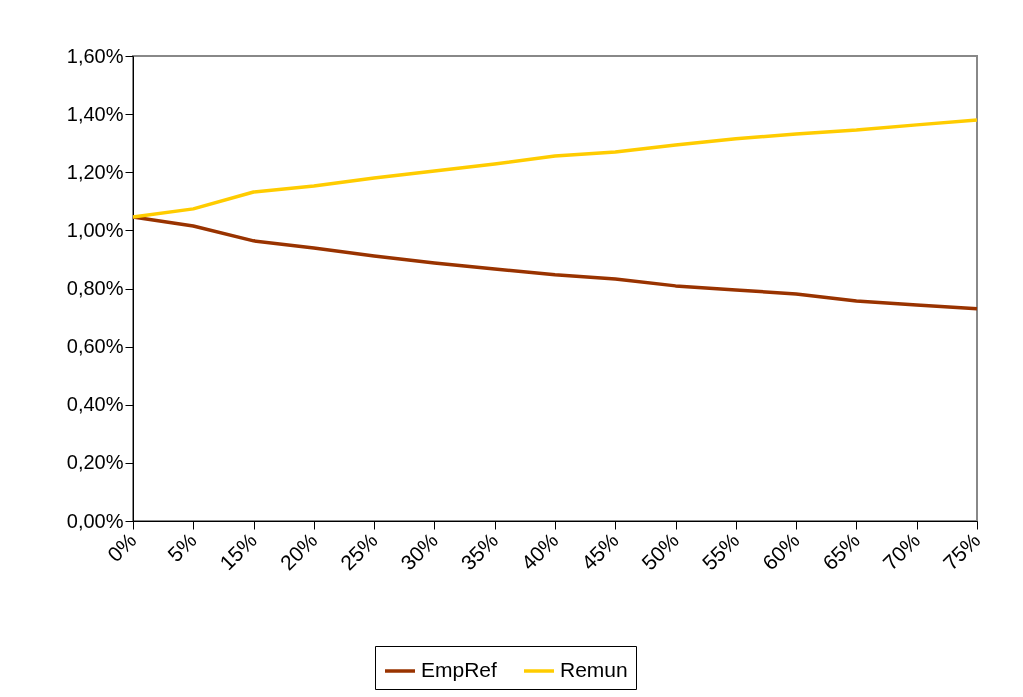 The image size is (1023, 697). What do you see at coordinates (599, 551) in the screenshot?
I see `x-tick-label: 45%` at bounding box center [599, 551].